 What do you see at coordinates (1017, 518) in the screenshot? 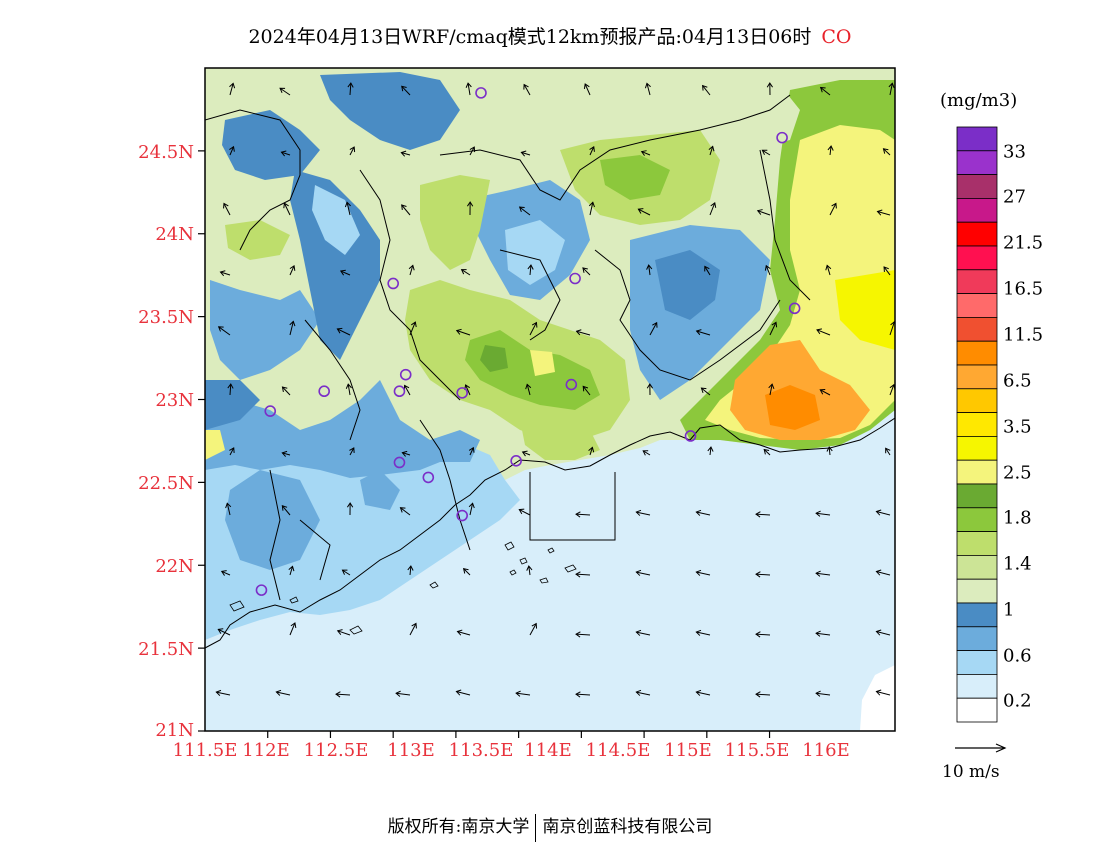
I see `colorbar-label-1-8: 1.8` at bounding box center [1017, 518].